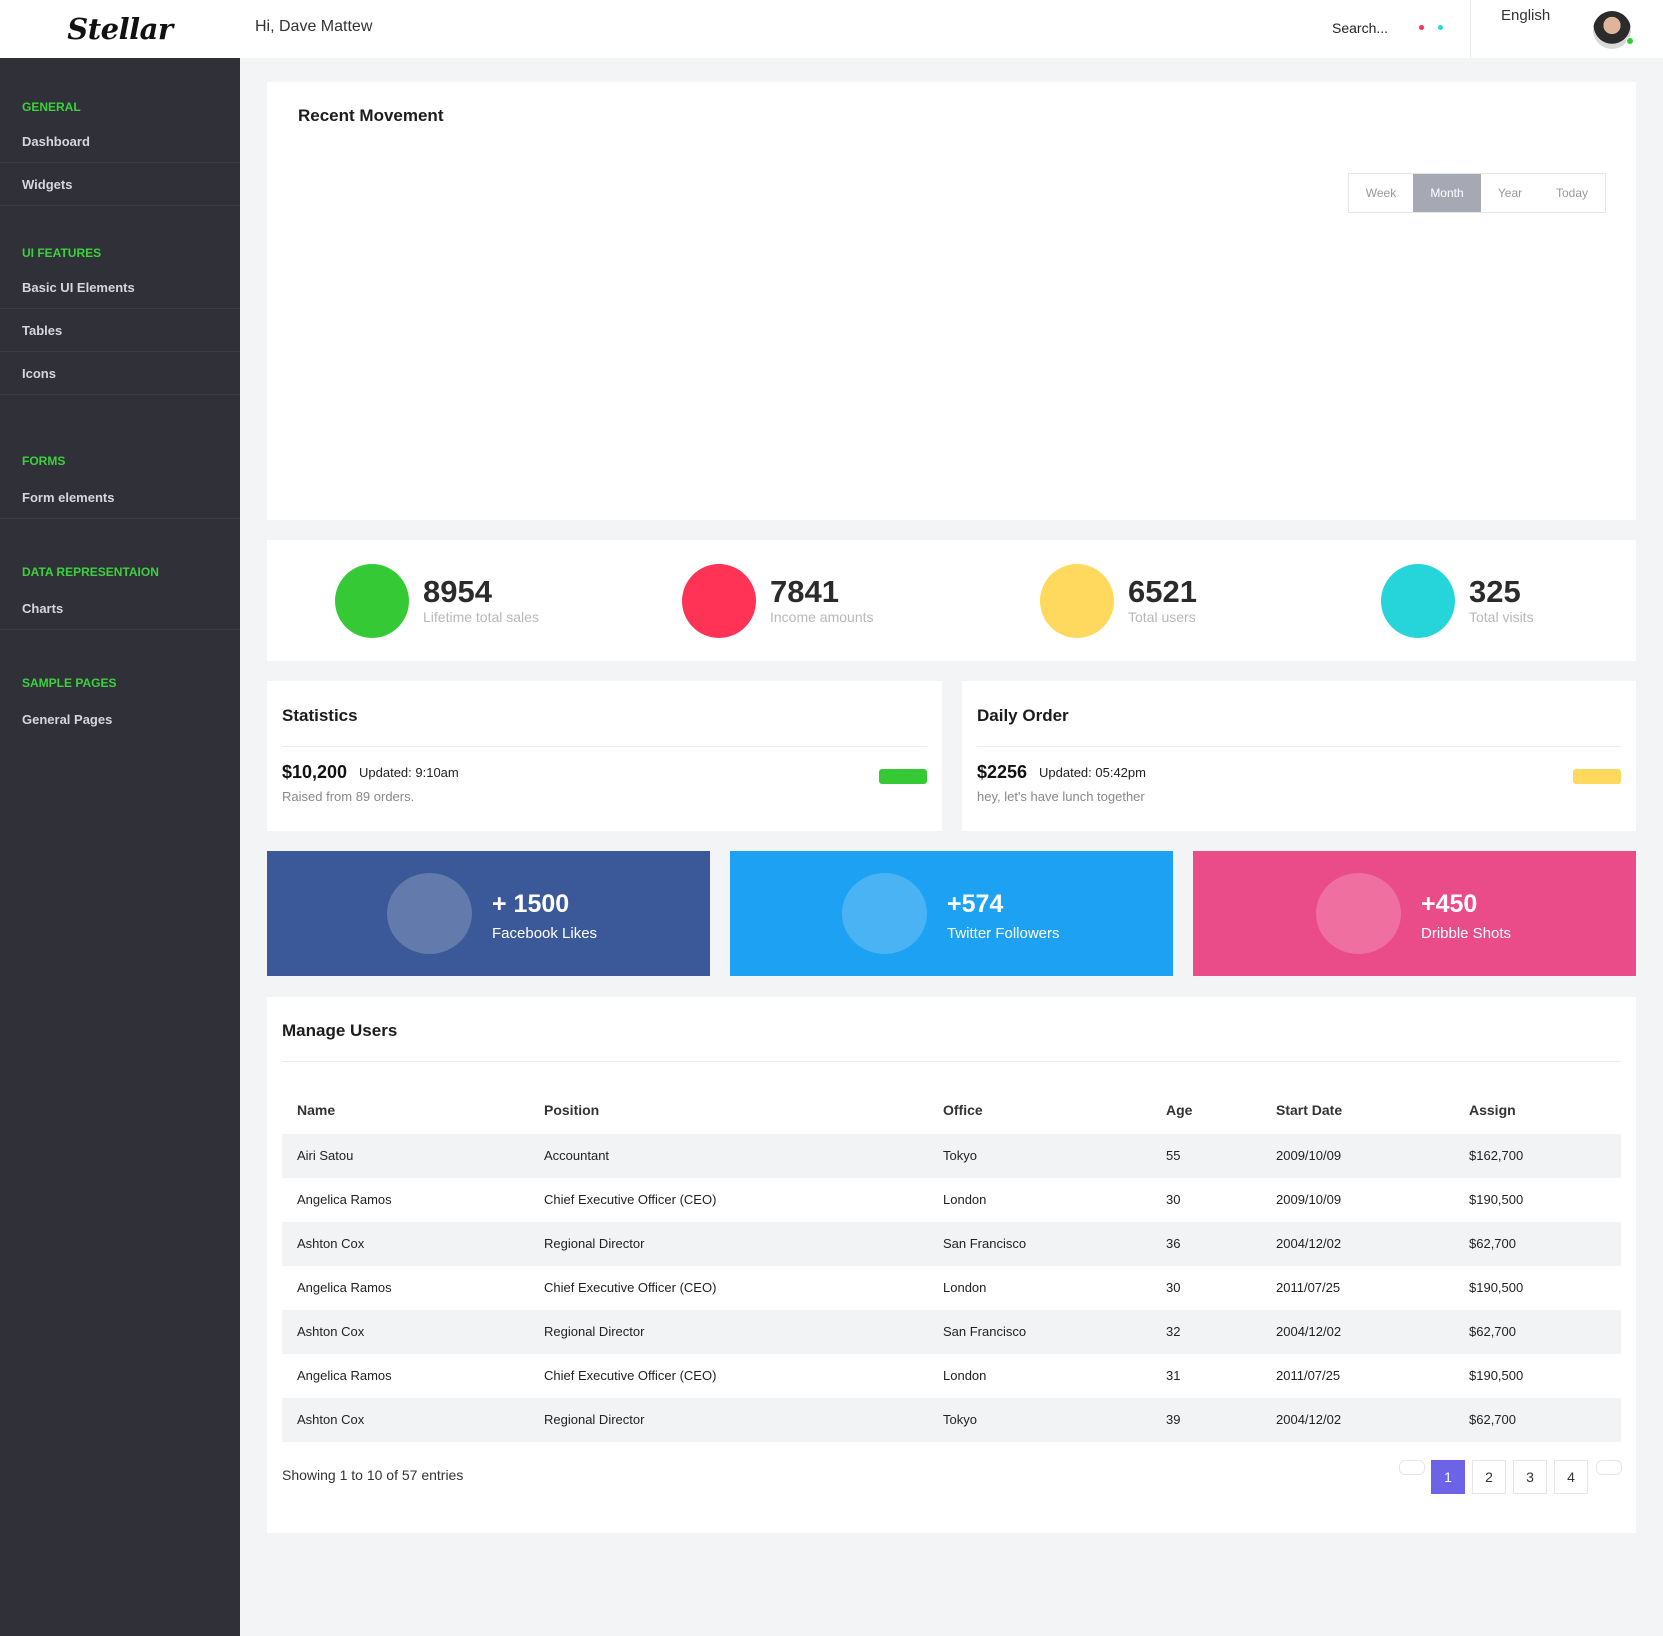  What do you see at coordinates (409, 772) in the screenshot?
I see `statistics-updated: Updated: 9:10am` at bounding box center [409, 772].